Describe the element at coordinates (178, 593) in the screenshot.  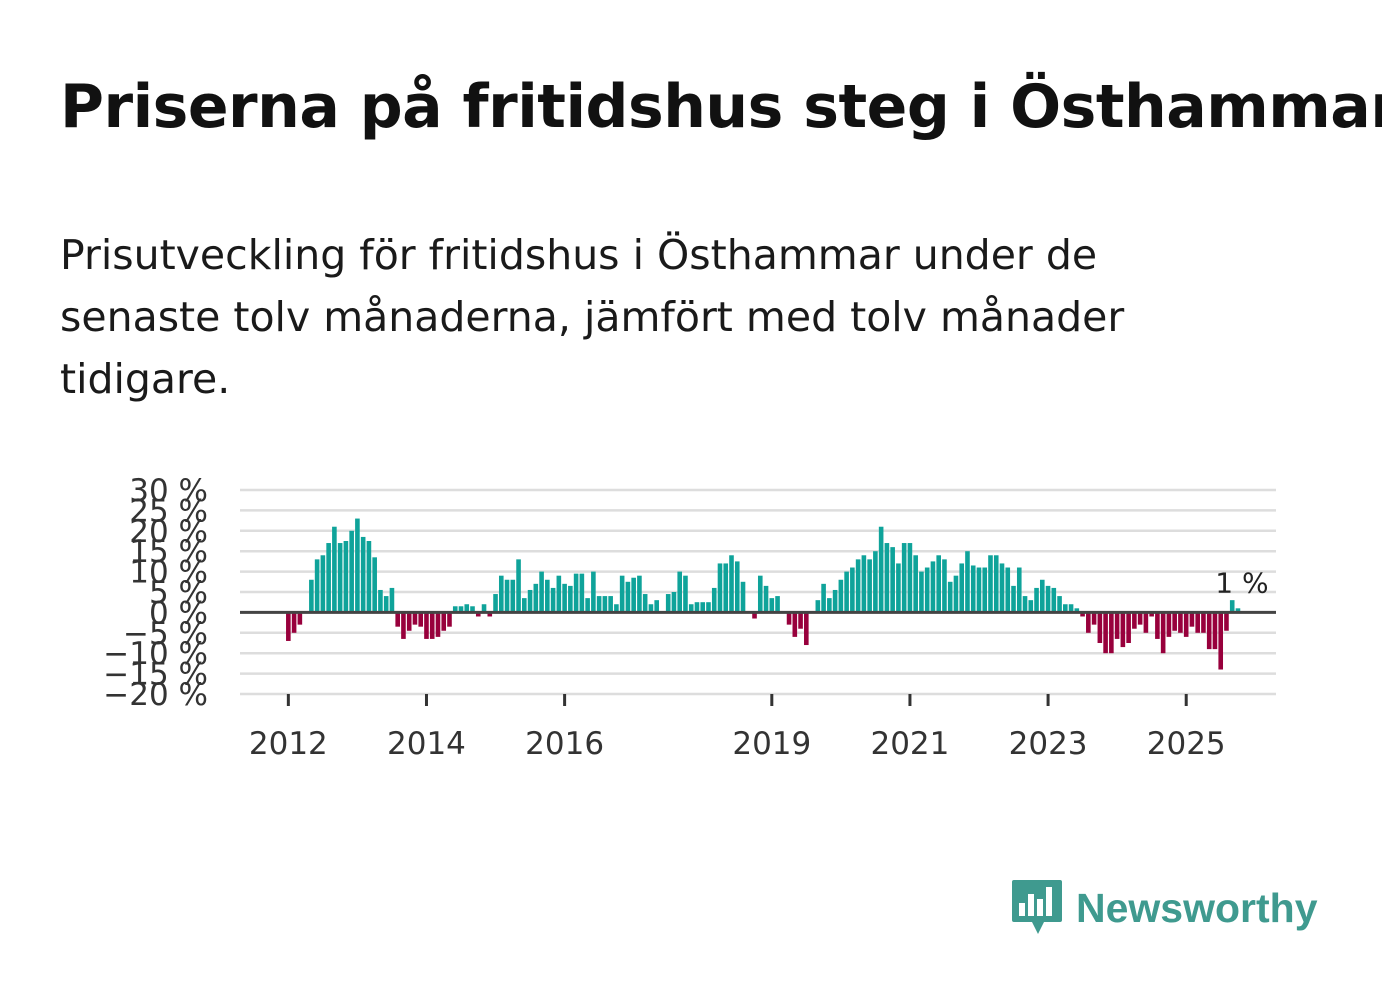
I see `y-tick-label: 5 %` at that location.